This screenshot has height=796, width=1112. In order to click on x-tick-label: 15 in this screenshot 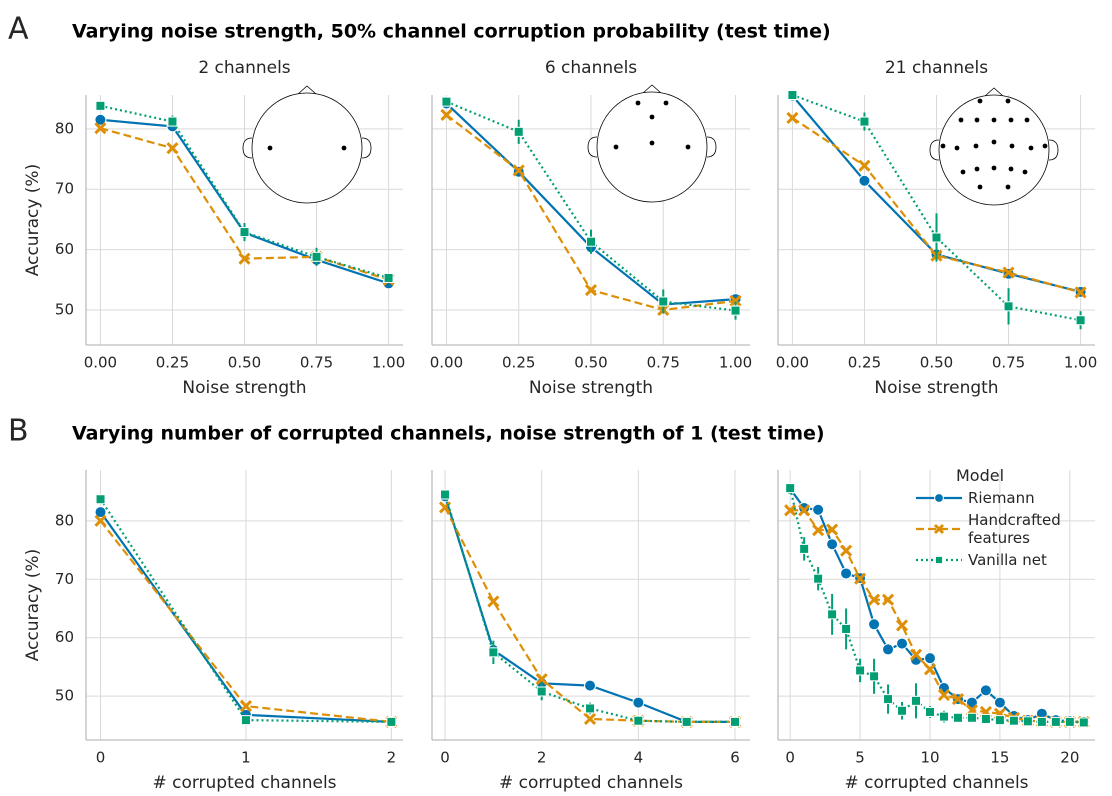, I will do `click(999, 758)`.